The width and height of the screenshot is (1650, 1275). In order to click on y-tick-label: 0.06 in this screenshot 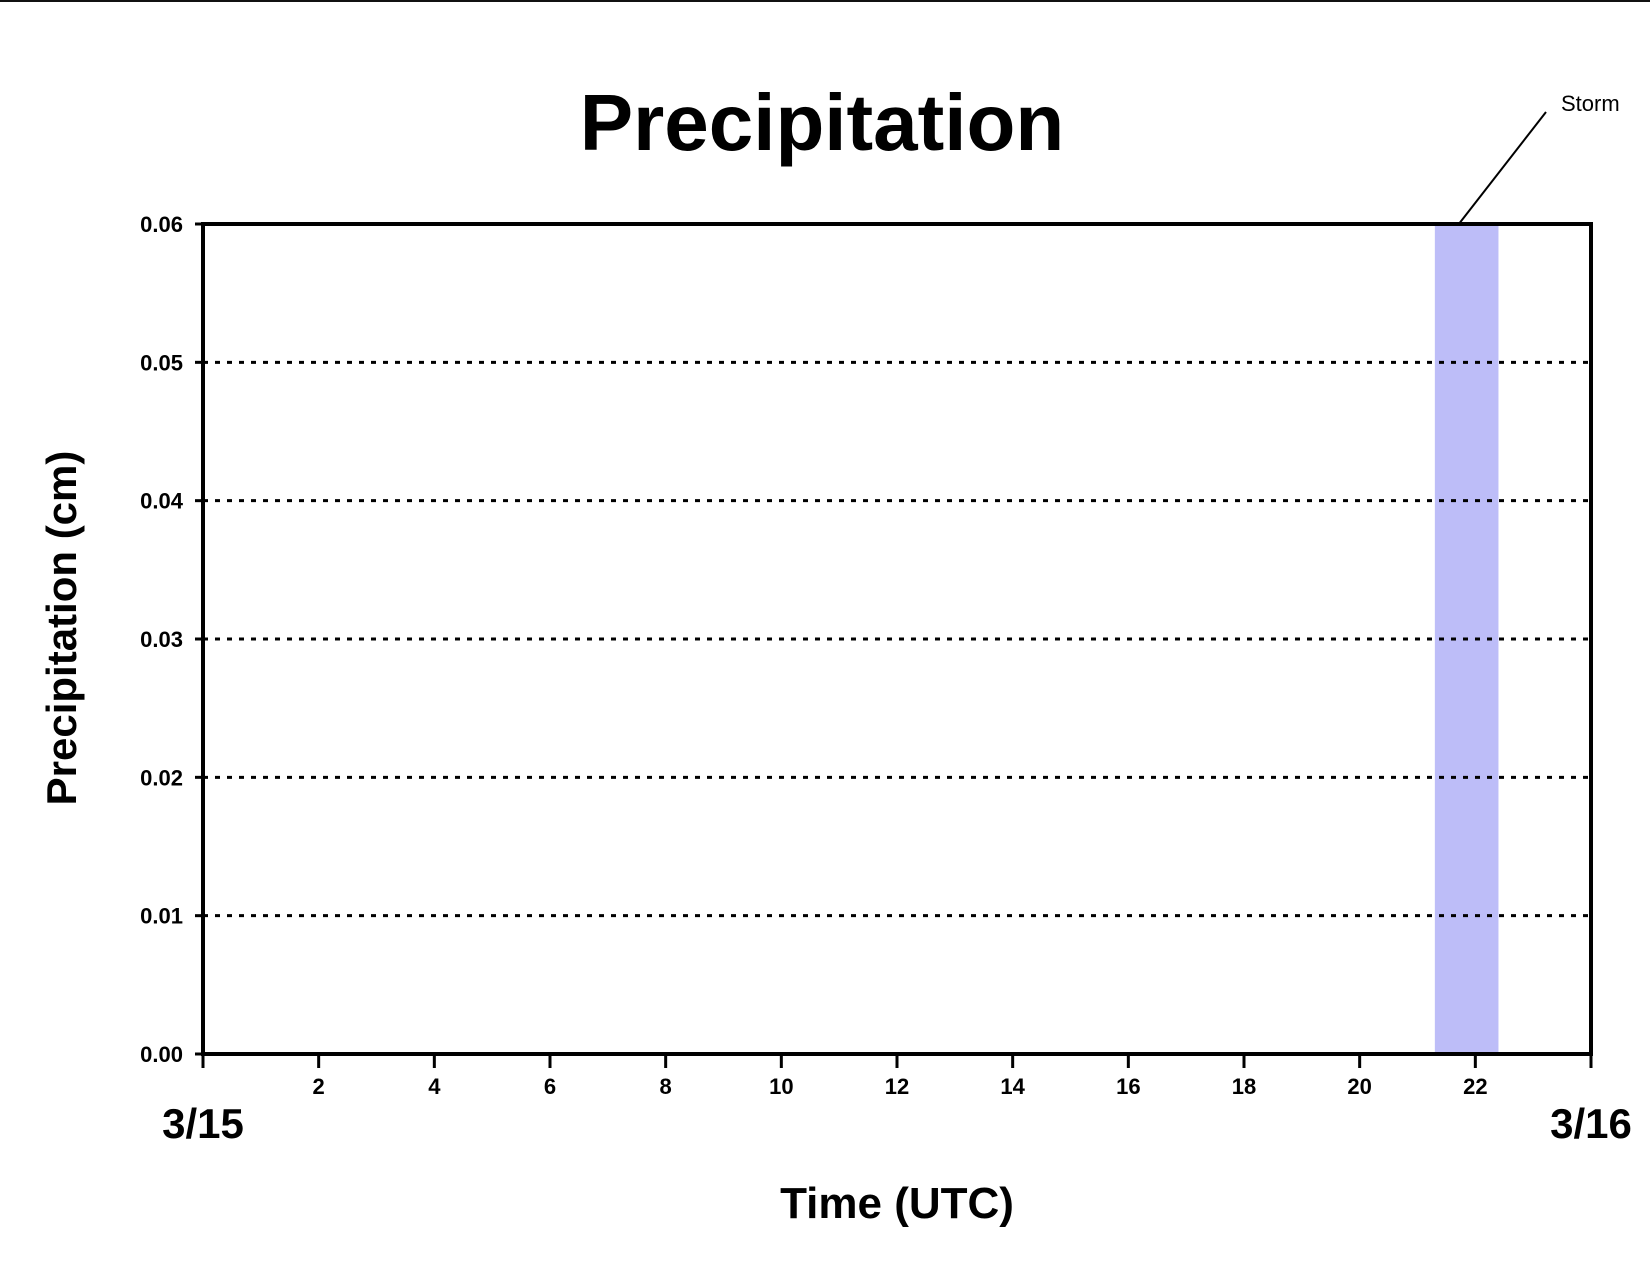, I will do `click(161, 224)`.